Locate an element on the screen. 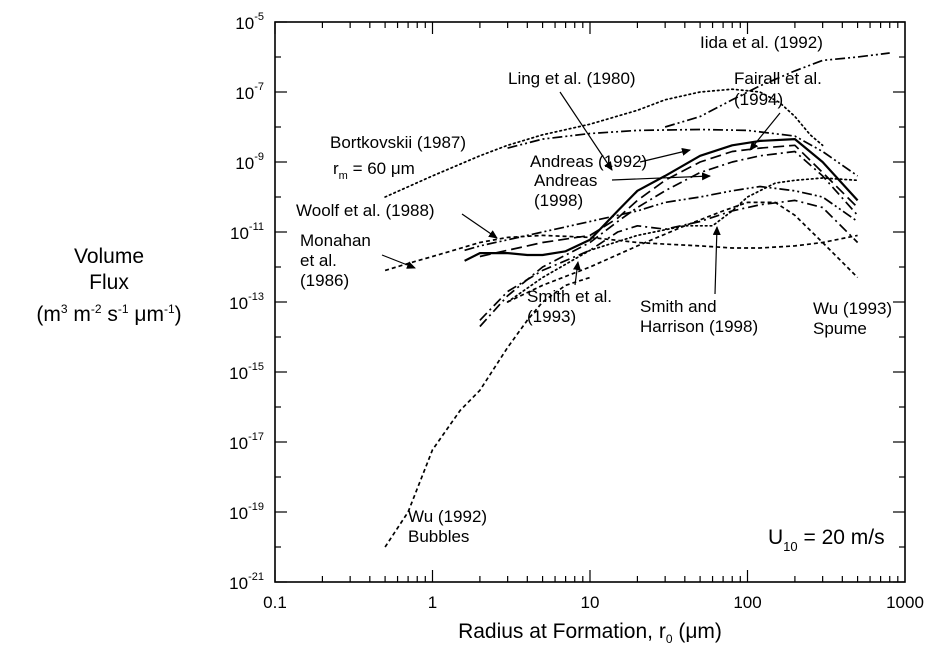 Image resolution: width=930 pixels, height=660 pixels. annotation-andreas92: Andreas (1992) is located at coordinates (588, 161).